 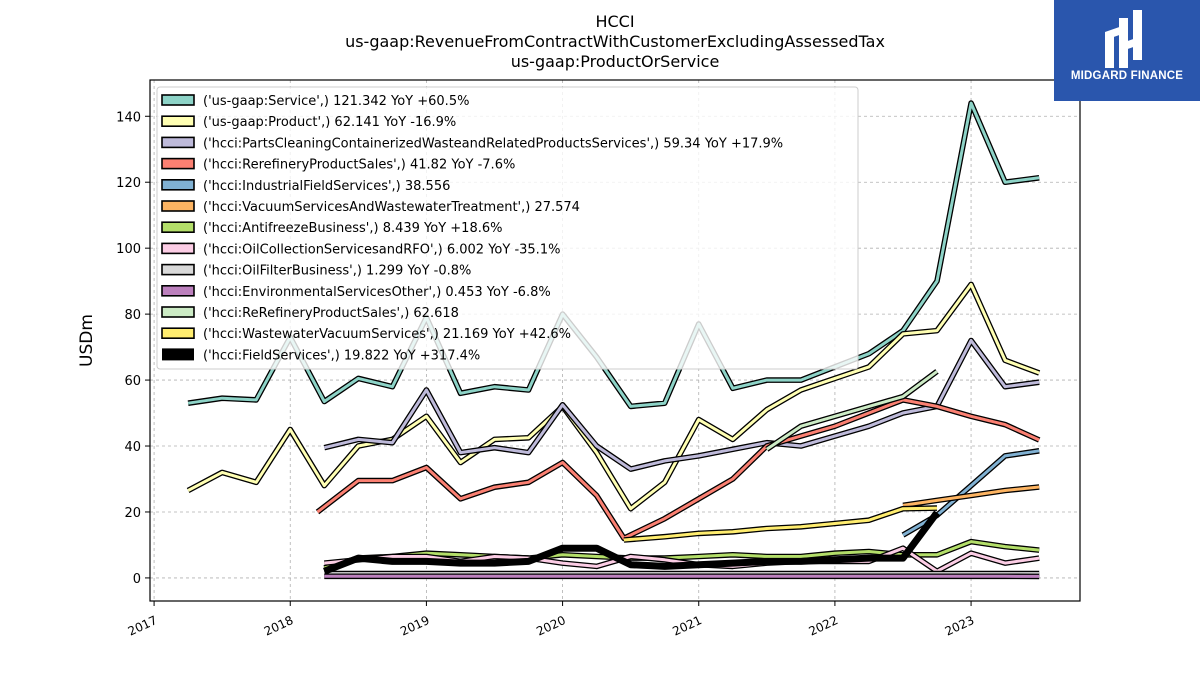 I want to click on x-tick-label: 2018, so click(x=279, y=626).